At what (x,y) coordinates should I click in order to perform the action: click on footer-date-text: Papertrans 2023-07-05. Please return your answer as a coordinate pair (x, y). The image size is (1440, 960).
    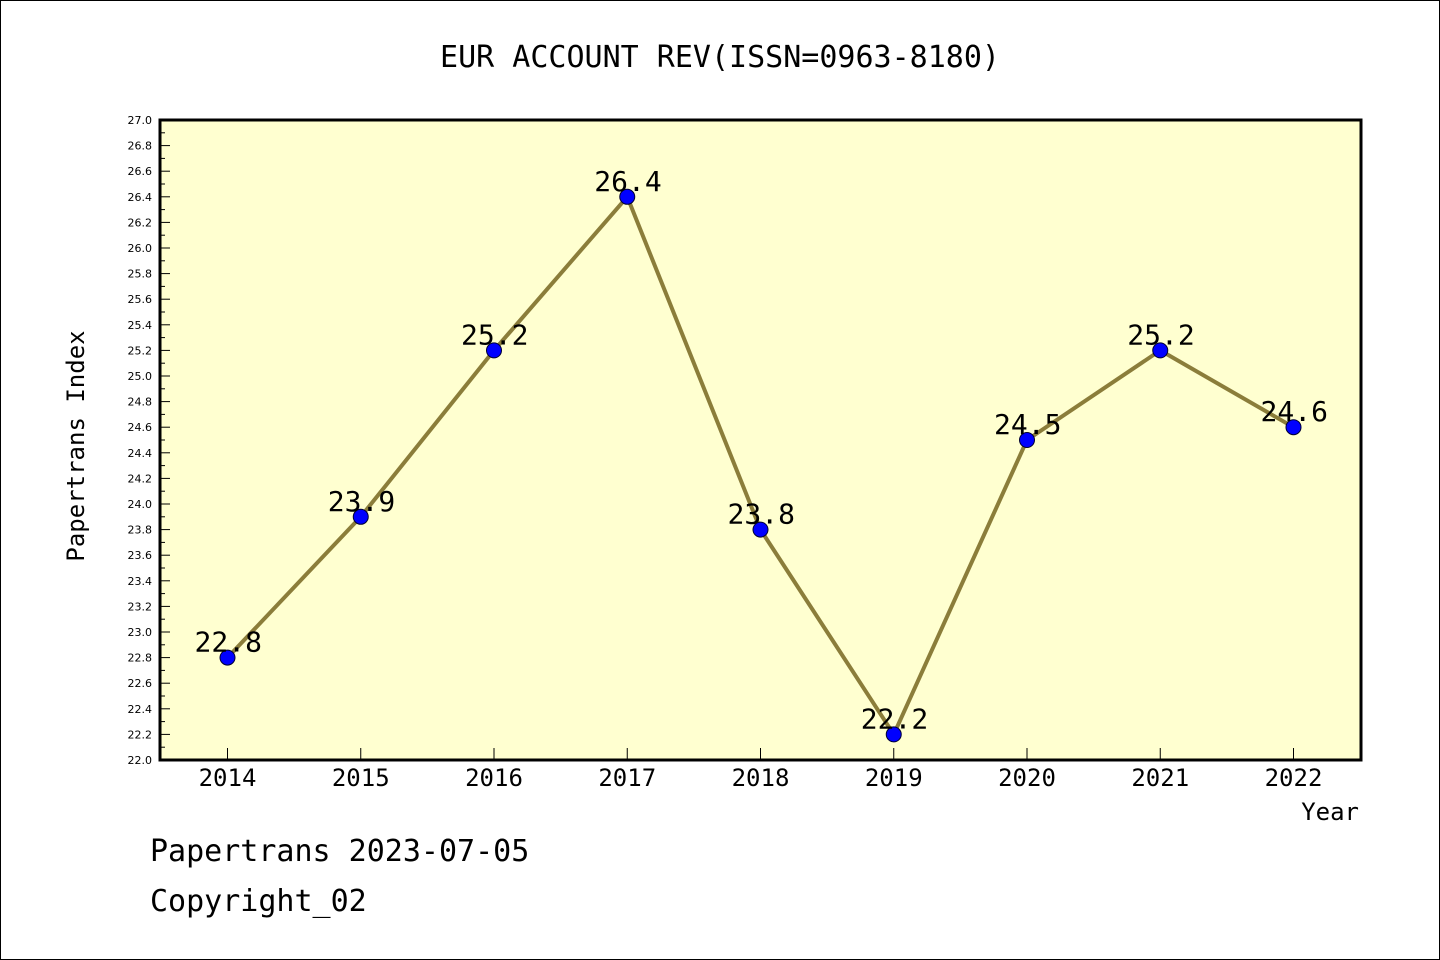
    Looking at the image, I should click on (340, 851).